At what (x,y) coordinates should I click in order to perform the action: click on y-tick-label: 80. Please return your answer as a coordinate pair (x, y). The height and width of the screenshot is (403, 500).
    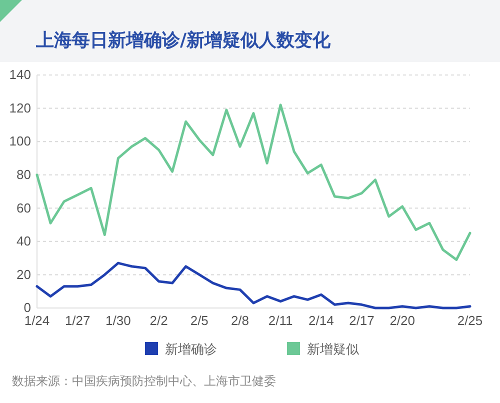
    Looking at the image, I should click on (23, 174).